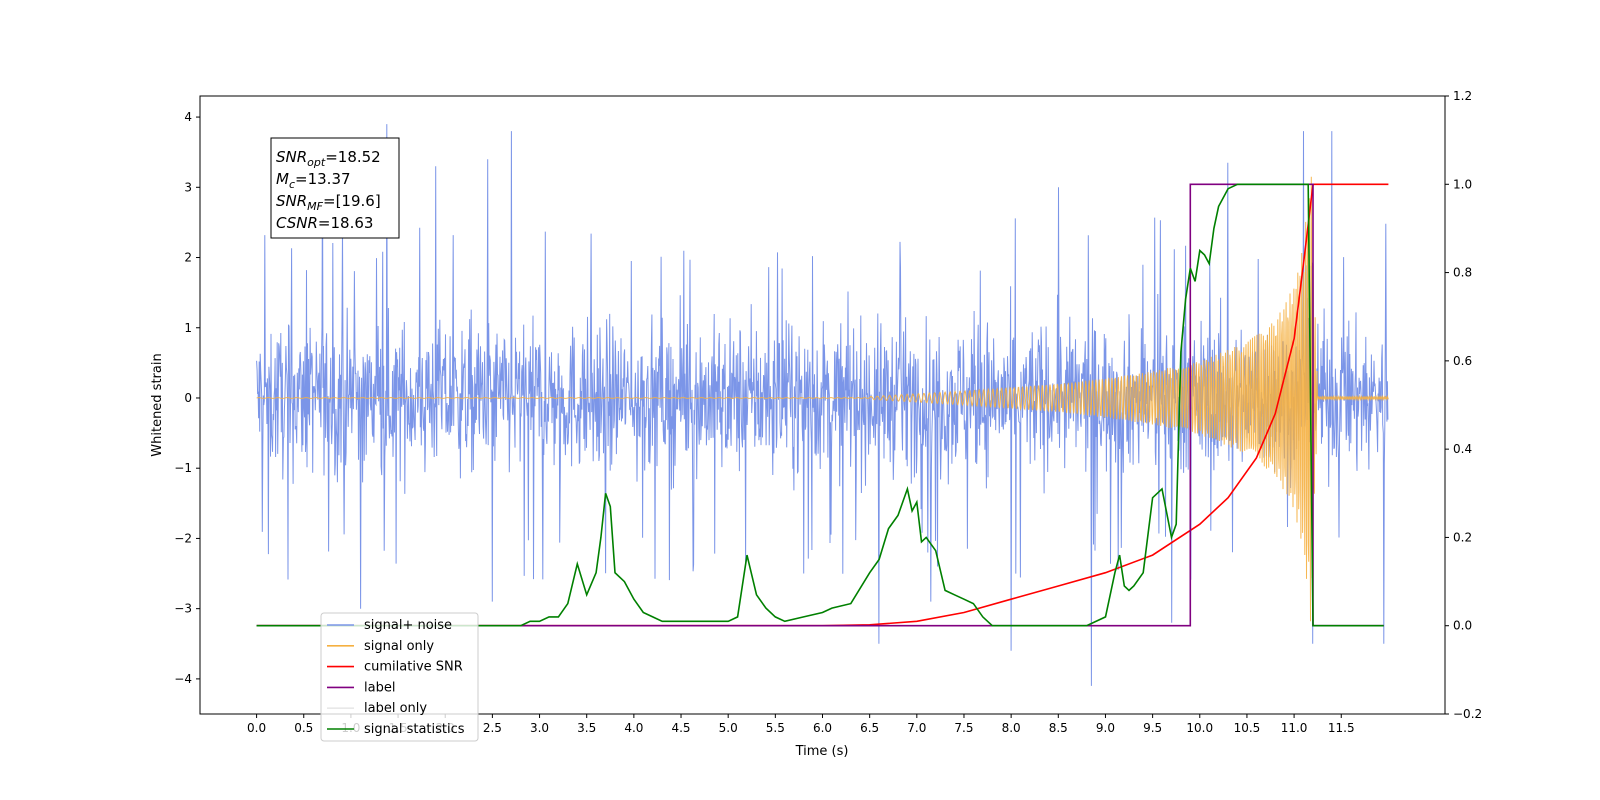 The width and height of the screenshot is (1600, 800). I want to click on x-tick-label: 2.5, so click(492, 728).